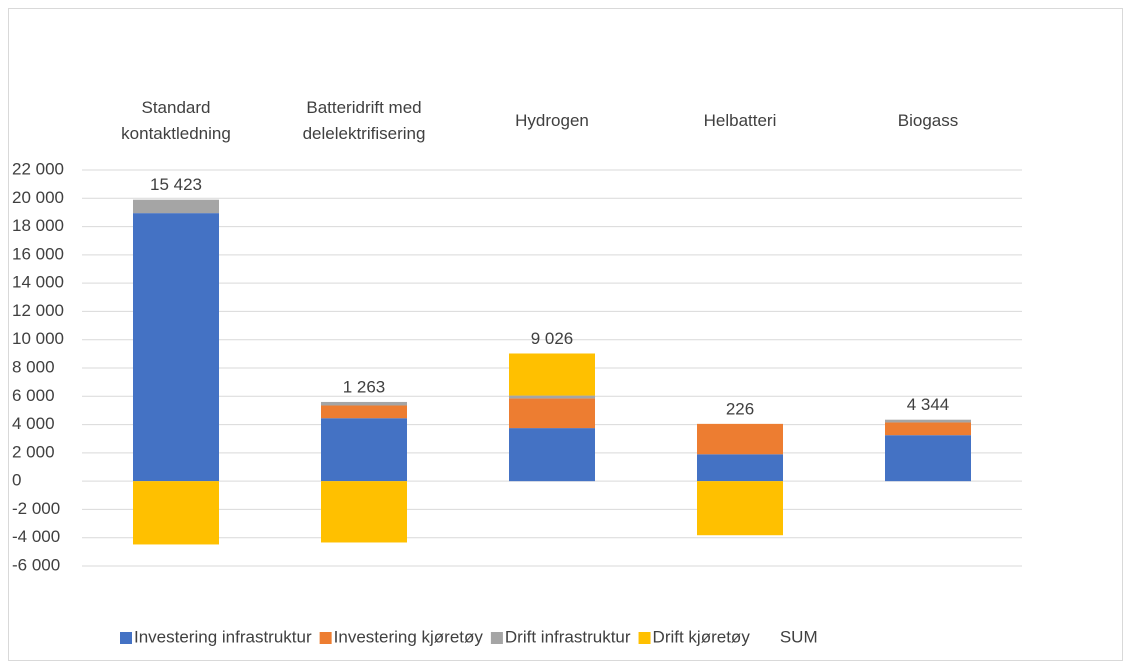 This screenshot has height=669, width=1131. I want to click on legend-label: SUM, so click(799, 636).